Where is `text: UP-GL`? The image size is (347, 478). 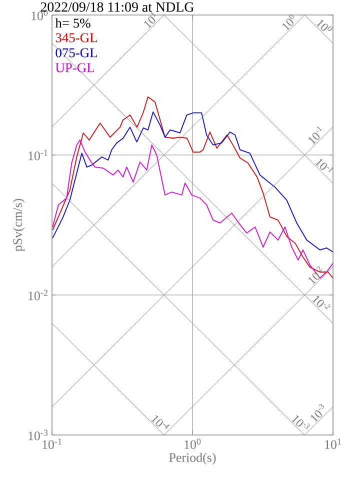
text: UP-GL is located at coordinates (74, 67).